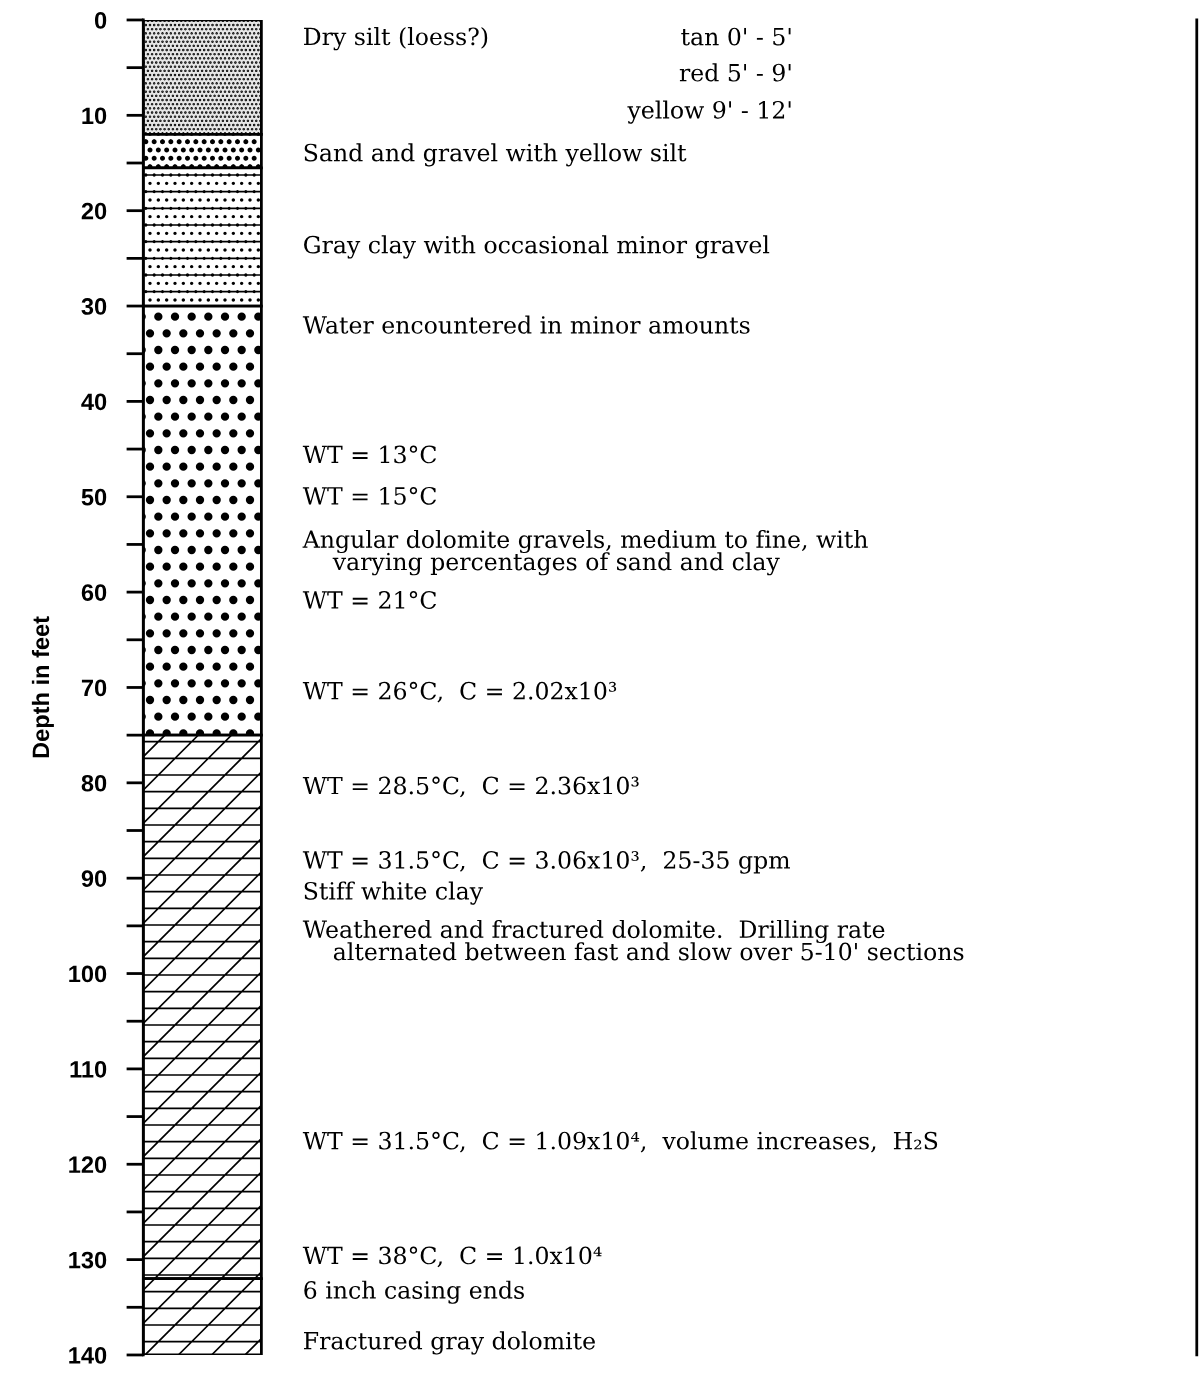 The image size is (1204, 1377). What do you see at coordinates (414, 1292) in the screenshot?
I see `text: 6 inch casing ends` at bounding box center [414, 1292].